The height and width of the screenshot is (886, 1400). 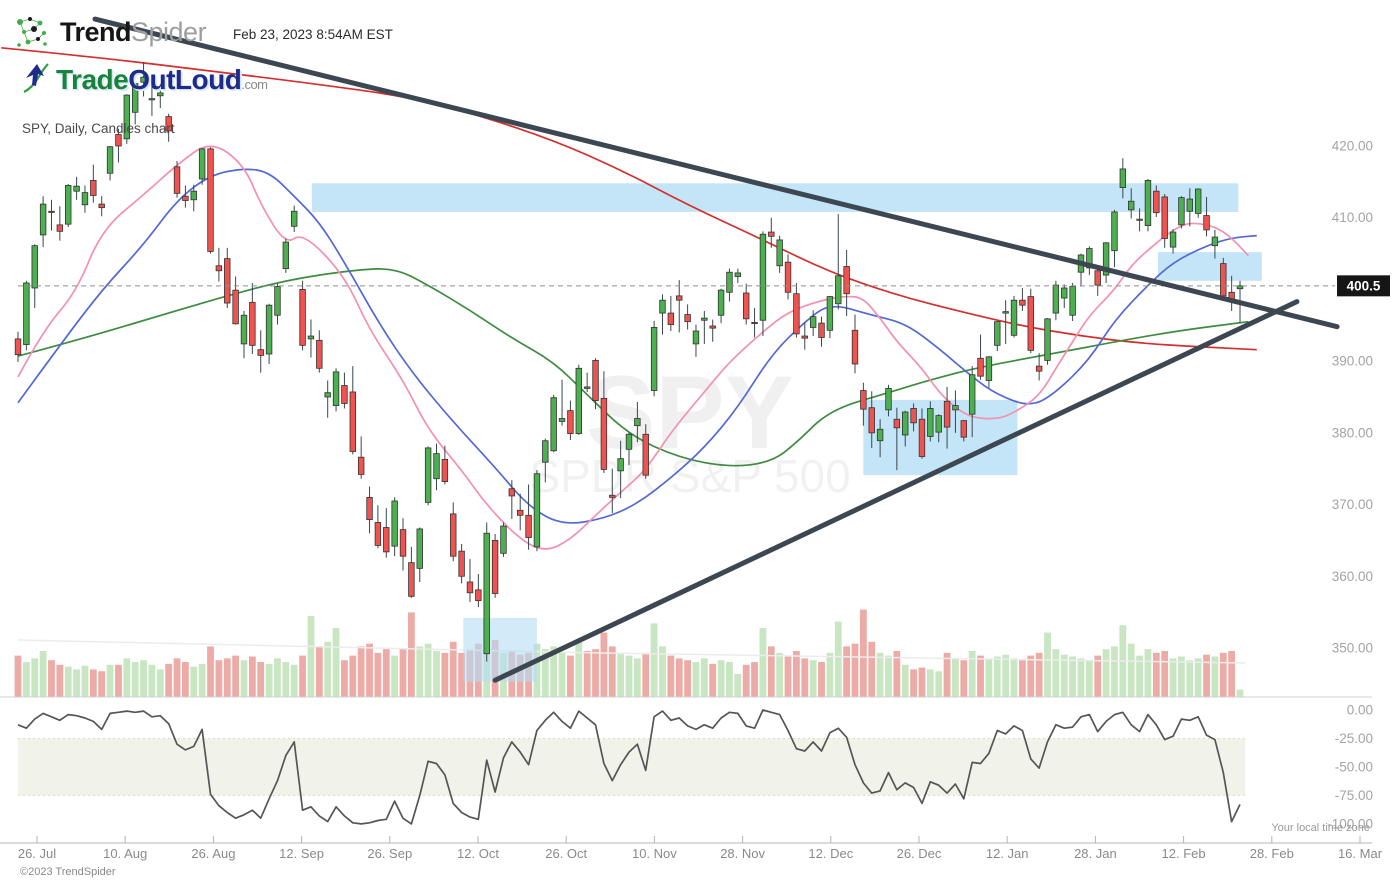 I want to click on copyright-note: ©2023 TrendSpider, so click(x=68, y=872).